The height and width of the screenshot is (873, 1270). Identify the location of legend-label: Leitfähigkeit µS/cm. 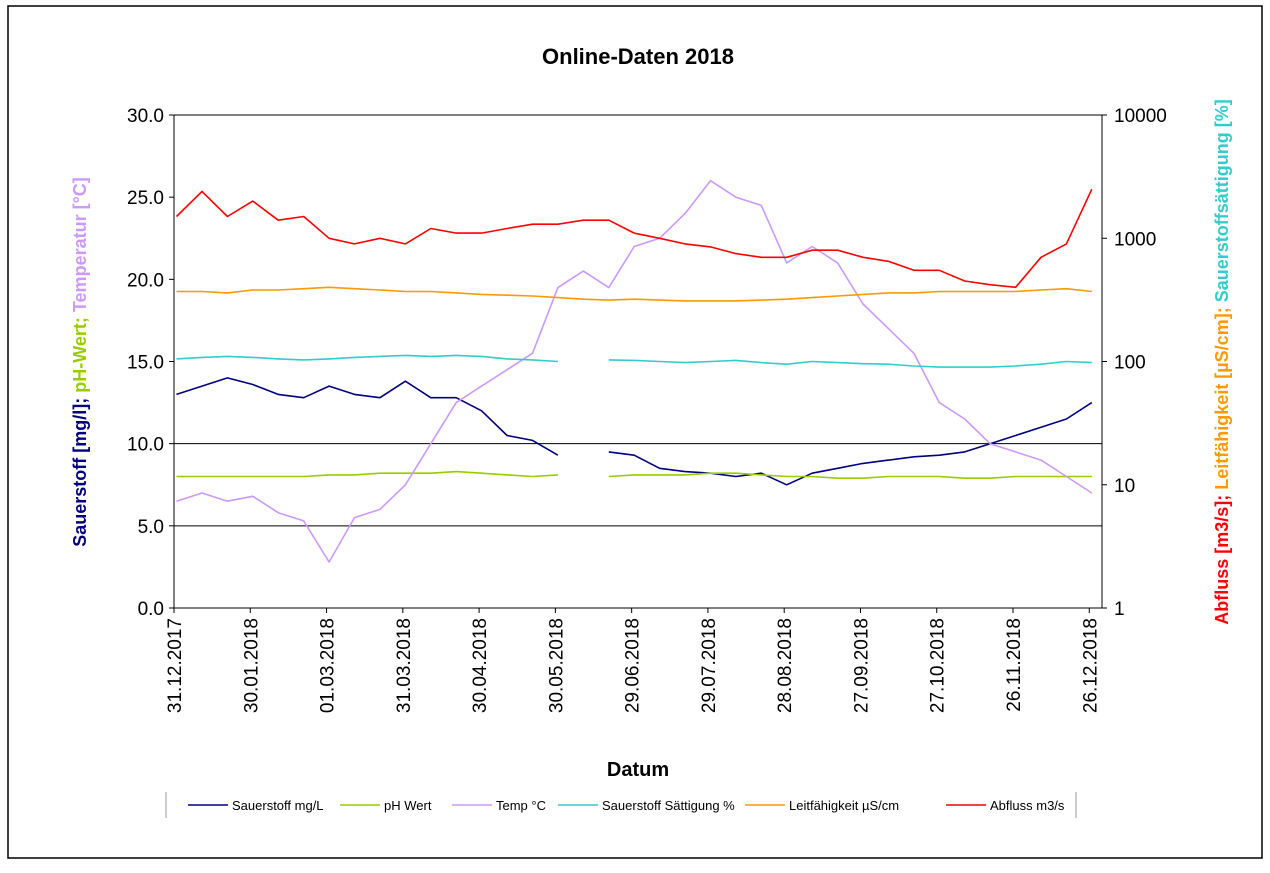
(844, 805).